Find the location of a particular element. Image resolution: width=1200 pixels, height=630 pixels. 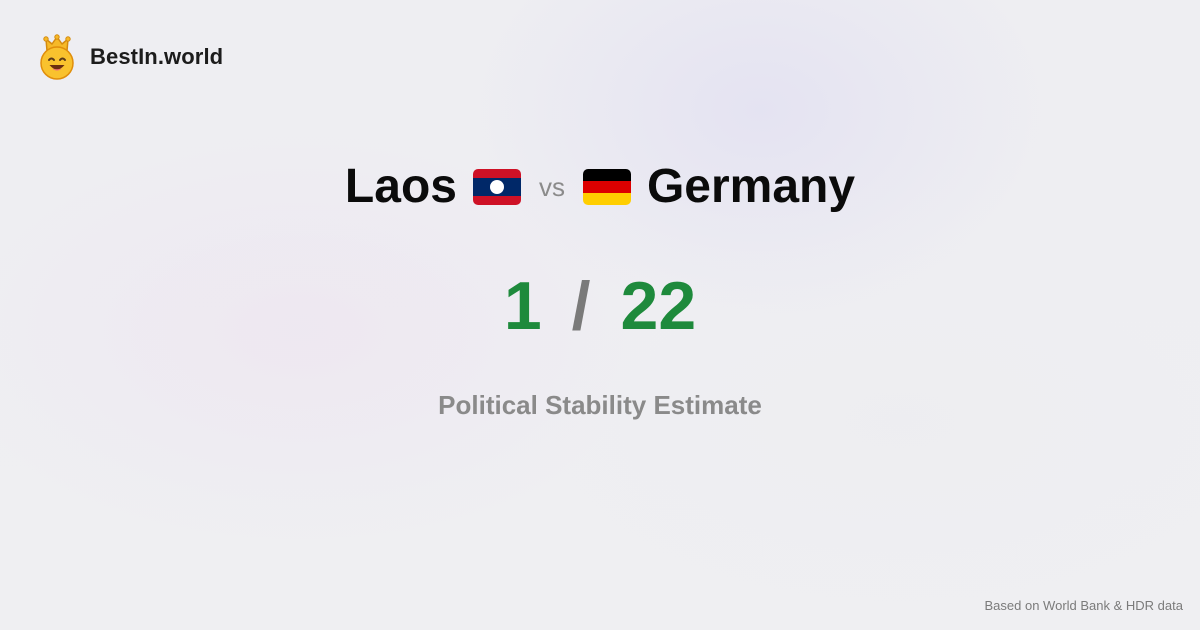

vs-label: vs is located at coordinates (551, 186).